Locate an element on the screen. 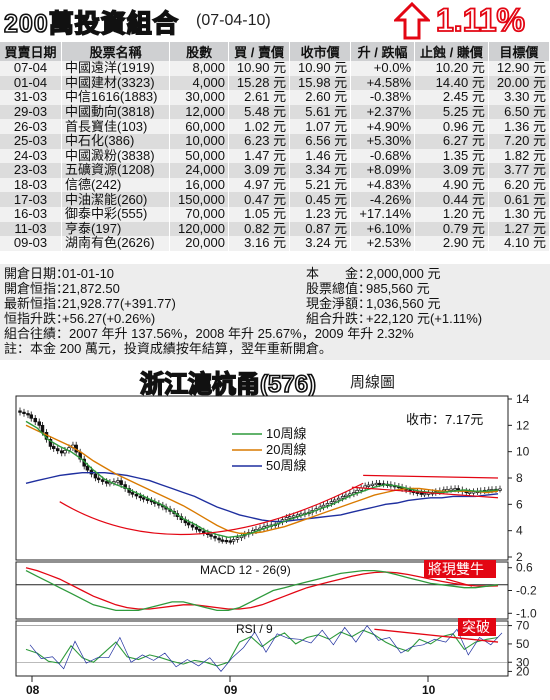 Image resolution: width=550 pixels, height=700 pixels. column-header: 買賣日期 is located at coordinates (31, 51).